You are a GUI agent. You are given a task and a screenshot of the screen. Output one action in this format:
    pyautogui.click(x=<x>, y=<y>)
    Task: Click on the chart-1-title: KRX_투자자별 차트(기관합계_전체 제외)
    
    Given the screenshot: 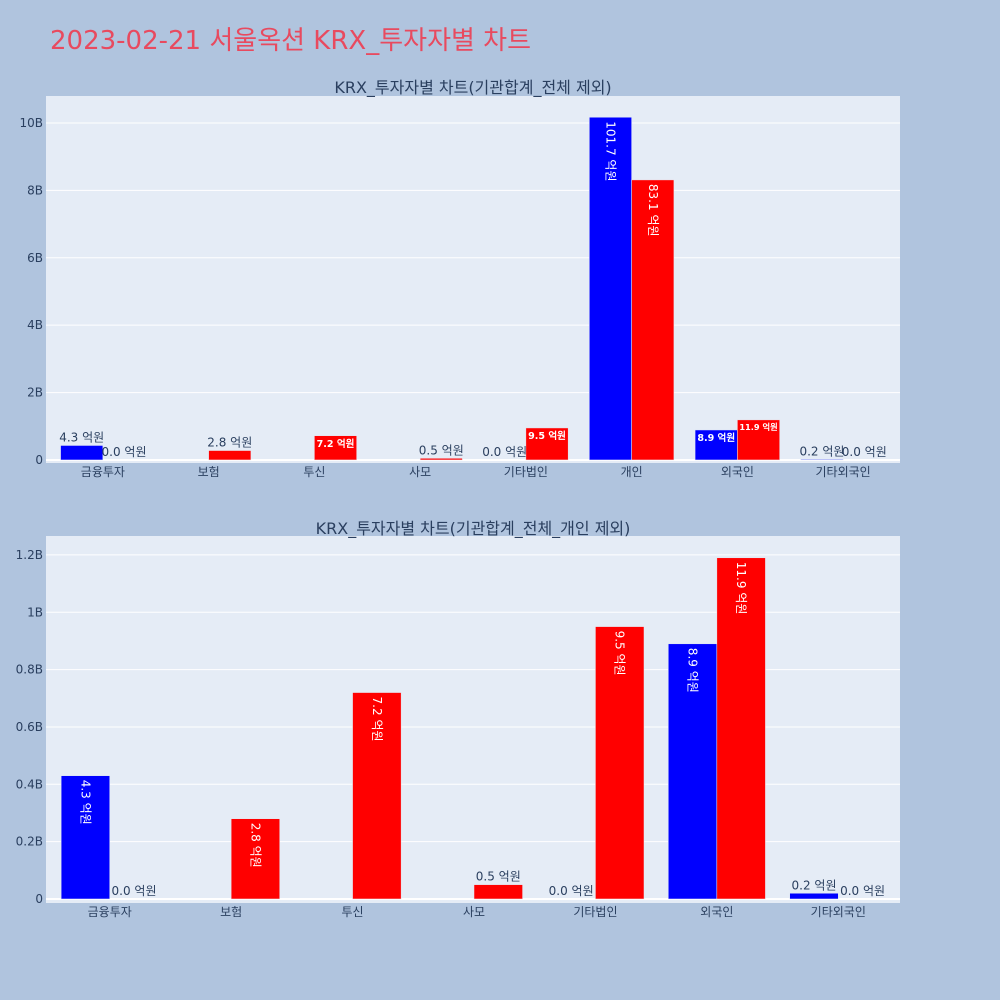 What is the action you would take?
    pyautogui.click(x=472, y=88)
    